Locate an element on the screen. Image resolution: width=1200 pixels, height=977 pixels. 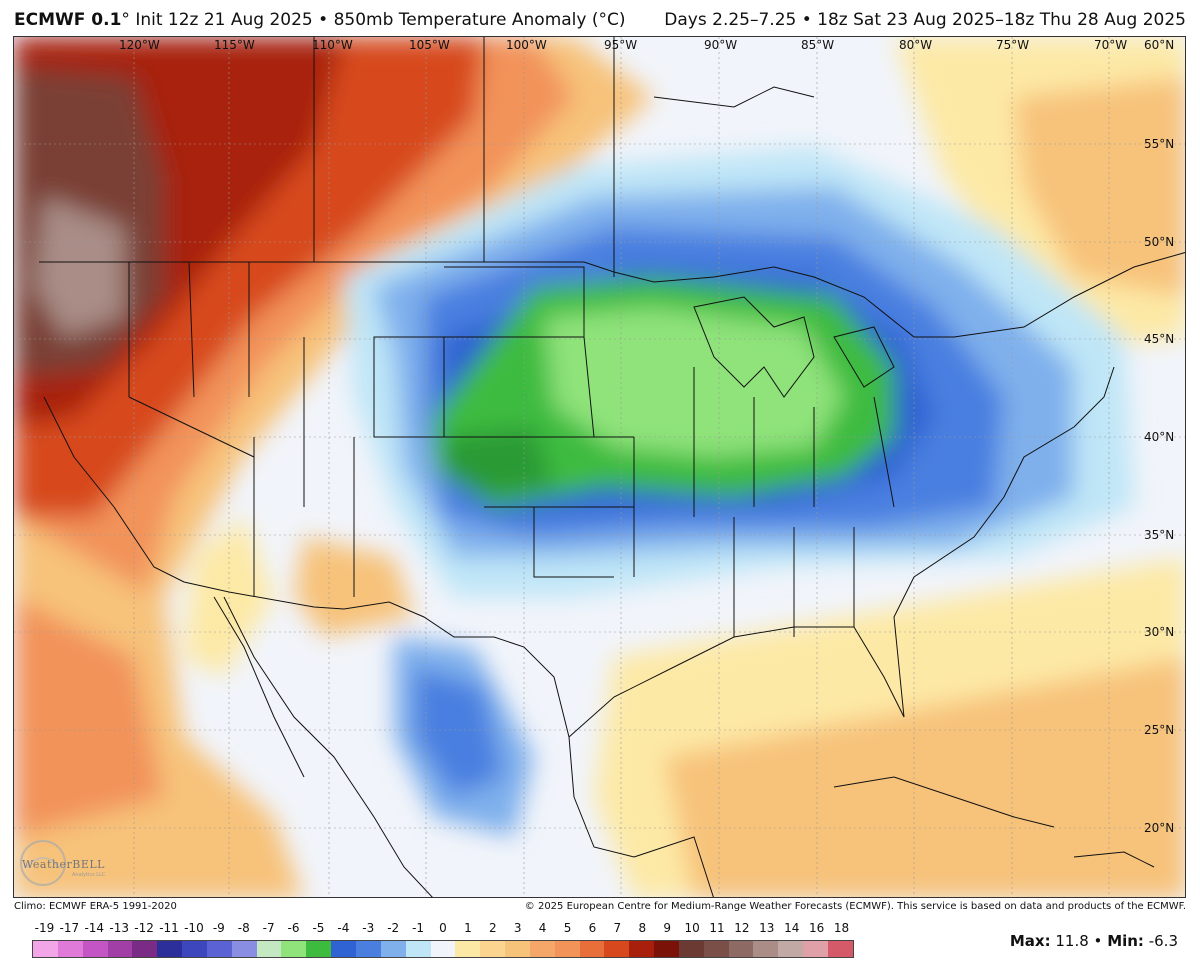
lon-label: 105°W is located at coordinates (429, 45).